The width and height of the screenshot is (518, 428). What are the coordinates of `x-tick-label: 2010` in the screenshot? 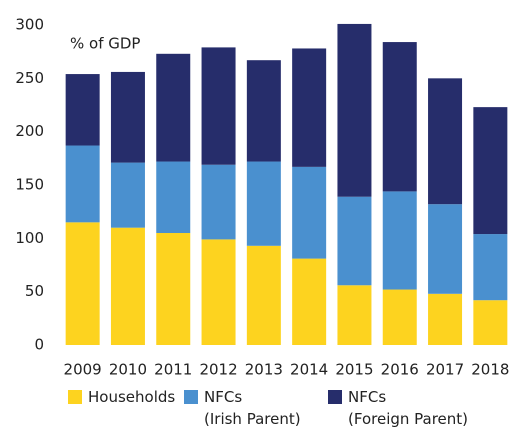 It's located at (128, 370).